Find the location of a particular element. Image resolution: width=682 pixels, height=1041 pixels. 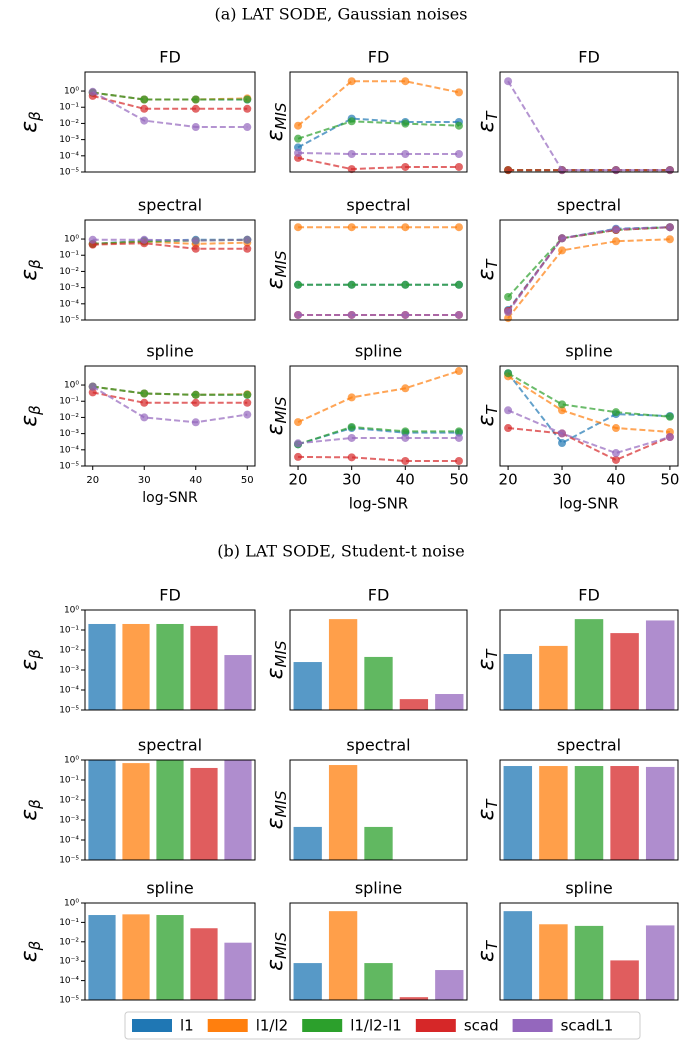

y-tick-label: 10⁻⁵ is located at coordinates (69, 173).